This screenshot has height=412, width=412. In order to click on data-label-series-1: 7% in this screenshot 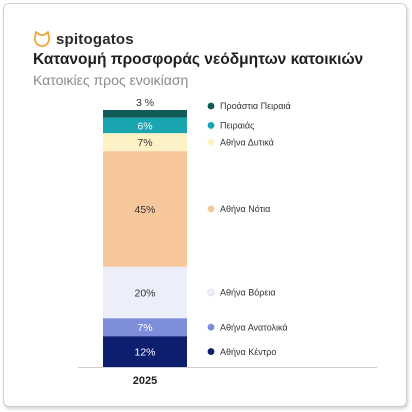, I will do `click(144, 328)`.